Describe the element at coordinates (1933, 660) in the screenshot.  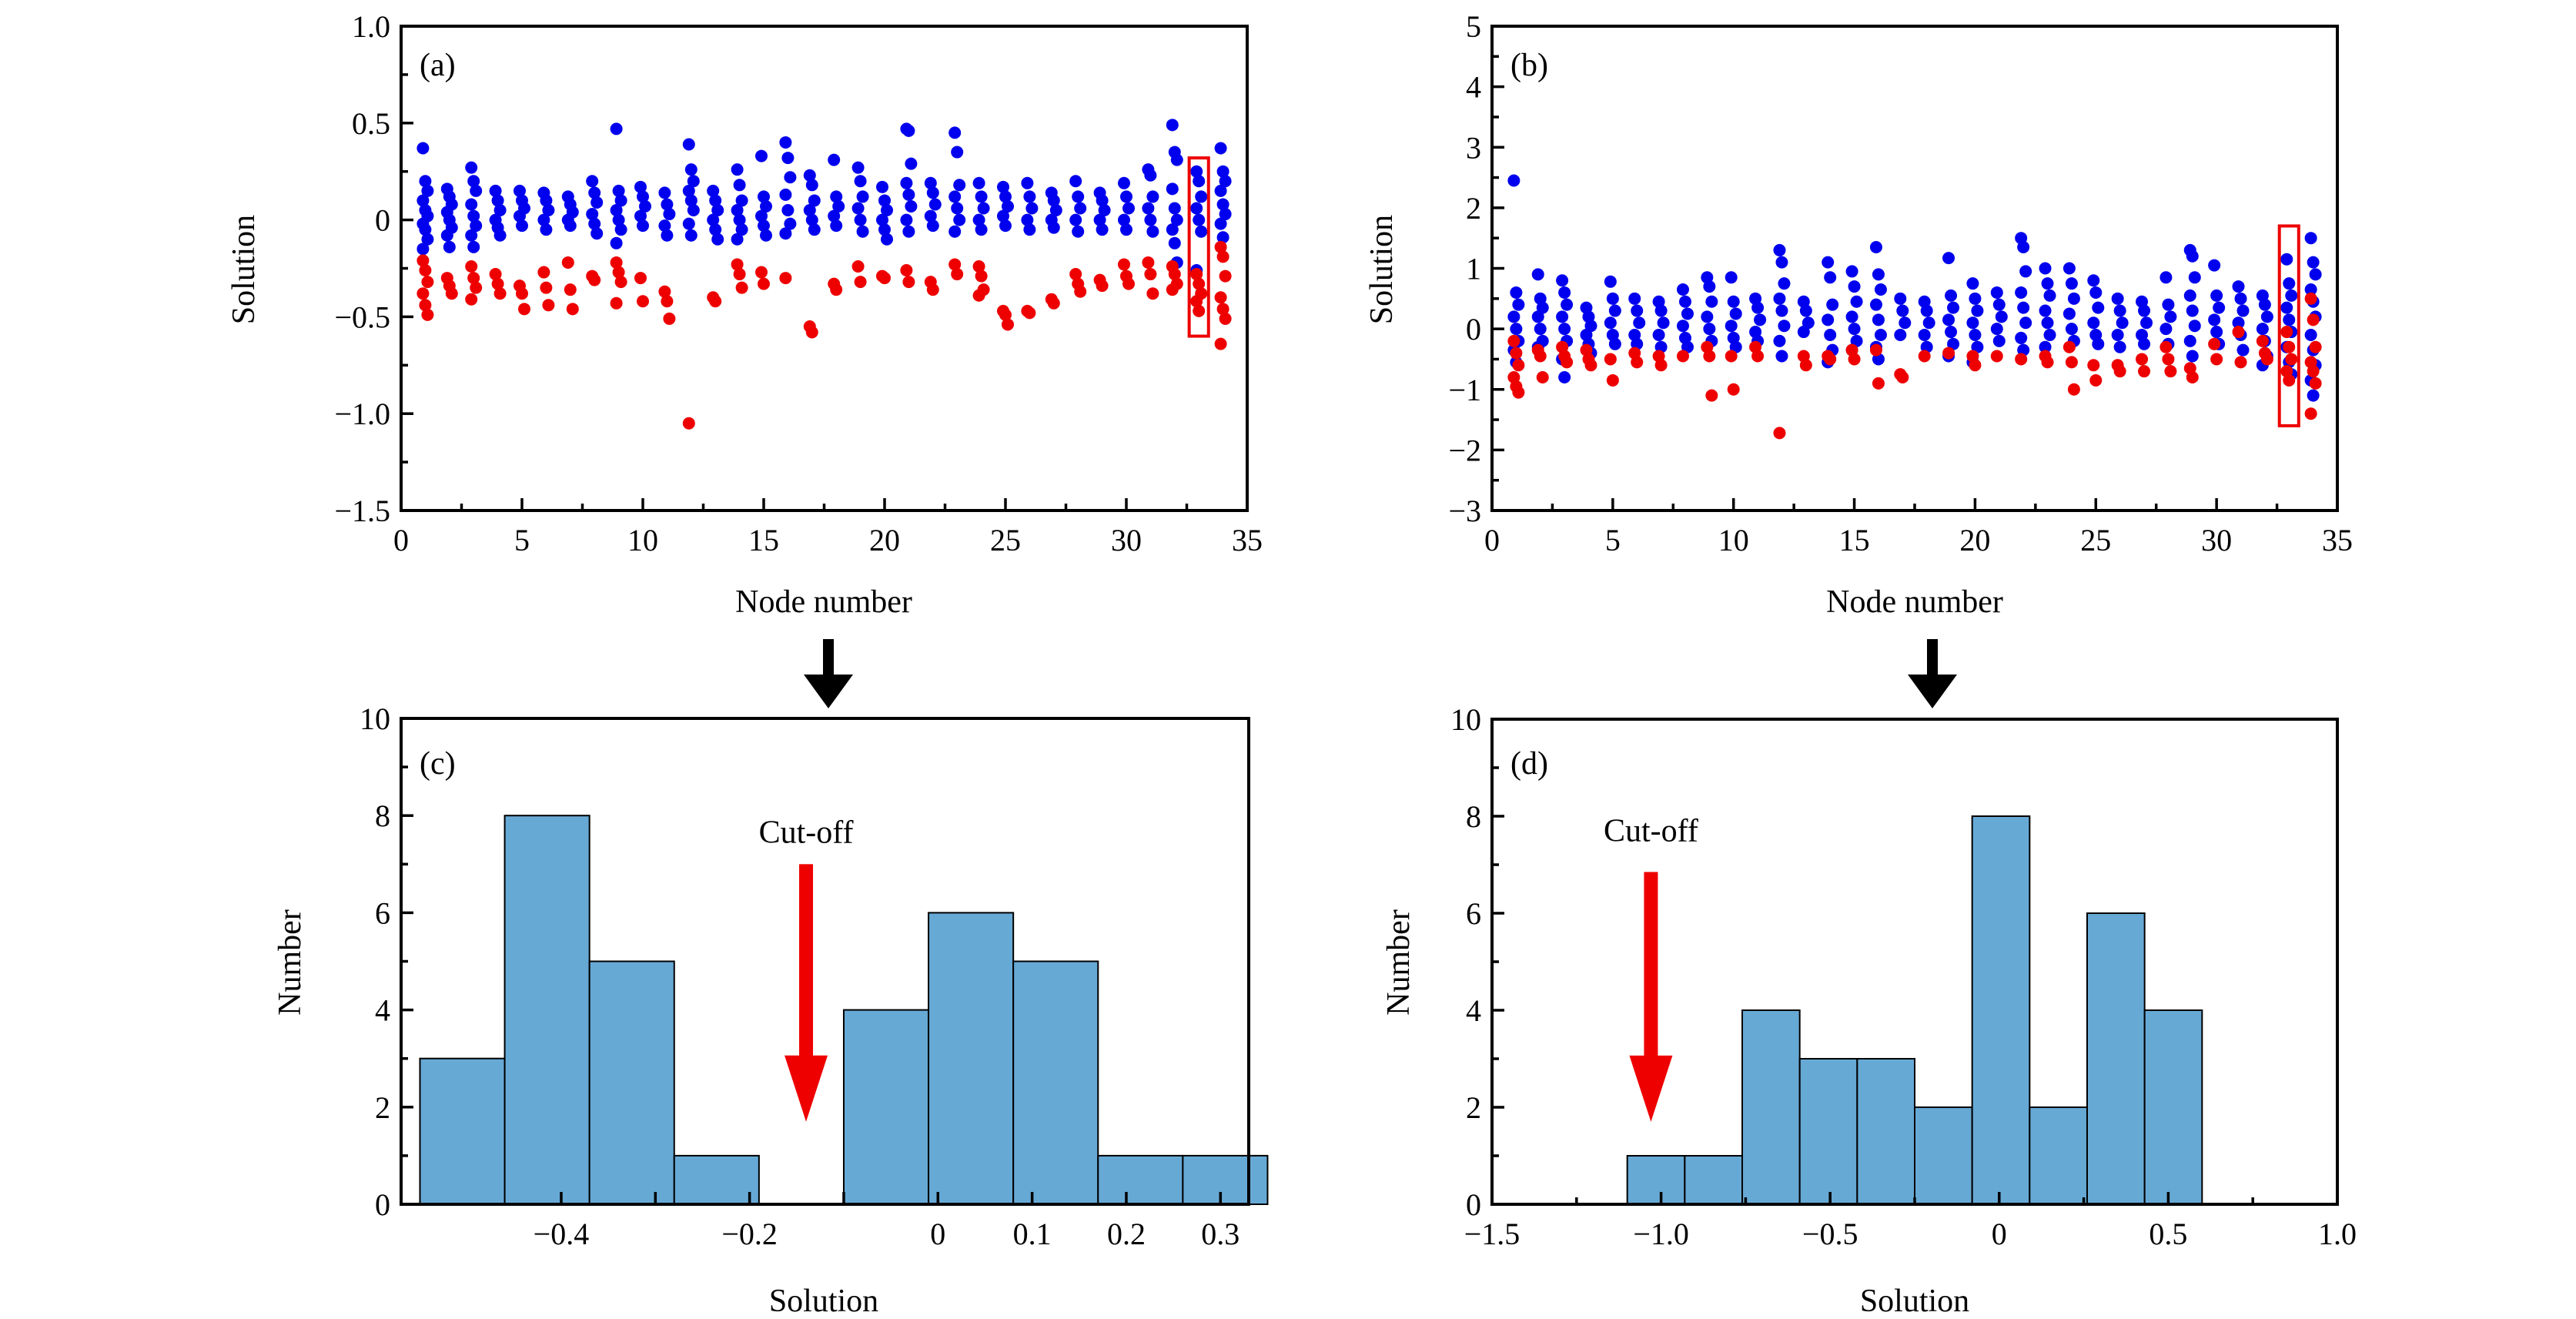
I see `flow-arrow-shaft` at that location.